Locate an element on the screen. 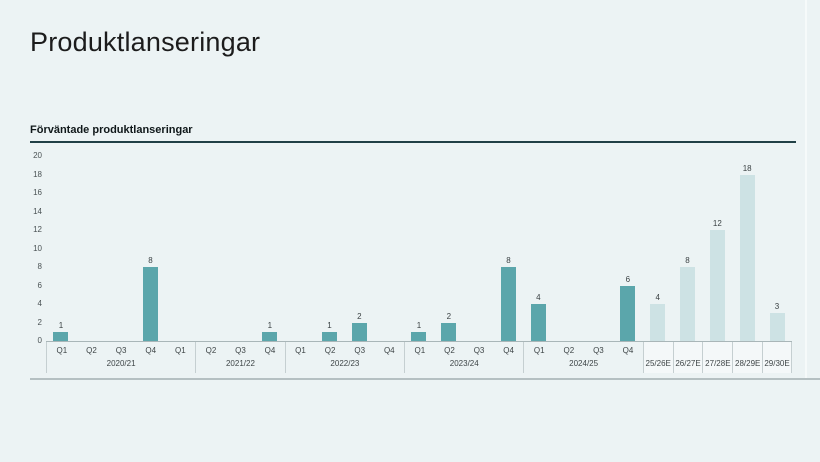 This screenshot has height=462, width=820. year-label: 2021/22 is located at coordinates (240, 363).